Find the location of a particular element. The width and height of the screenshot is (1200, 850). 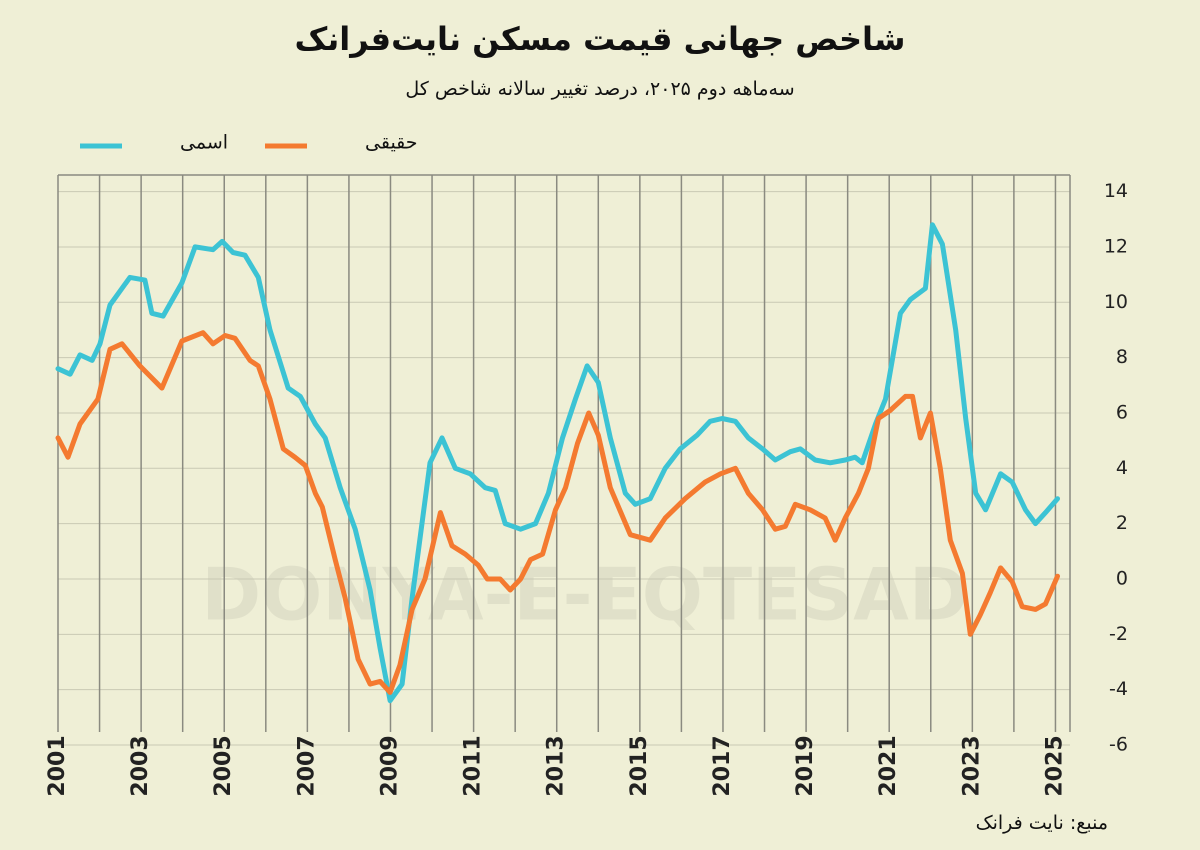

y-tick-label: 4 is located at coordinates (1122, 468).